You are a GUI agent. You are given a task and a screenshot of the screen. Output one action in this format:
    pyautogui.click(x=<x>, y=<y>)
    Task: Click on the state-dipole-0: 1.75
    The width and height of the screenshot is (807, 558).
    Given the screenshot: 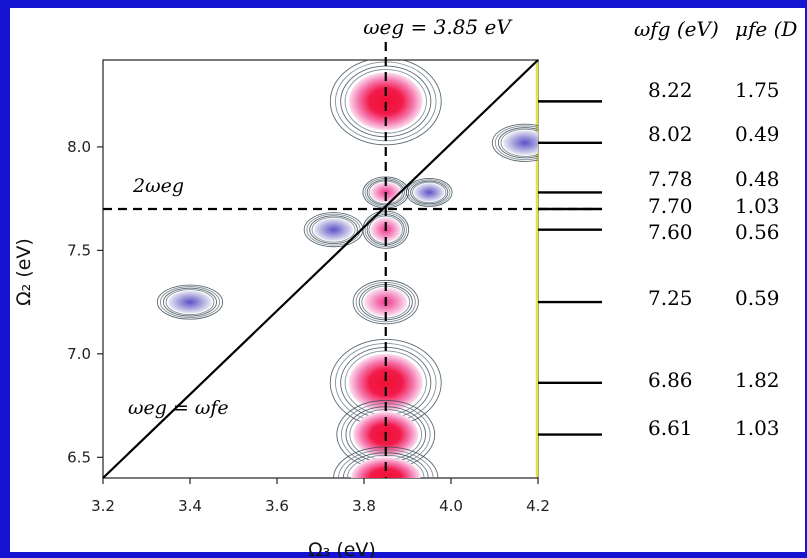 What is the action you would take?
    pyautogui.click(x=757, y=90)
    